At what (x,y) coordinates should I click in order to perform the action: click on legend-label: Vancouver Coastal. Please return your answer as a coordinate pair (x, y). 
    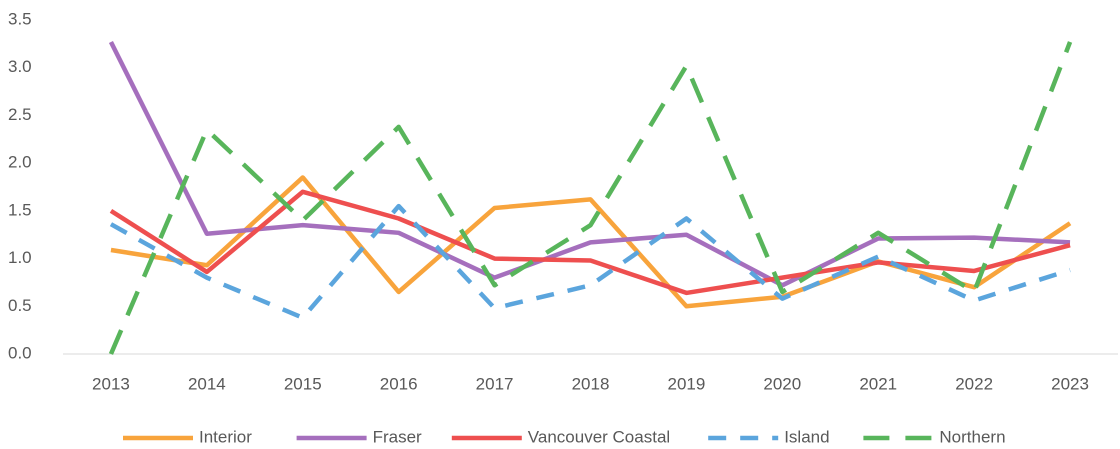
    Looking at the image, I should click on (599, 436).